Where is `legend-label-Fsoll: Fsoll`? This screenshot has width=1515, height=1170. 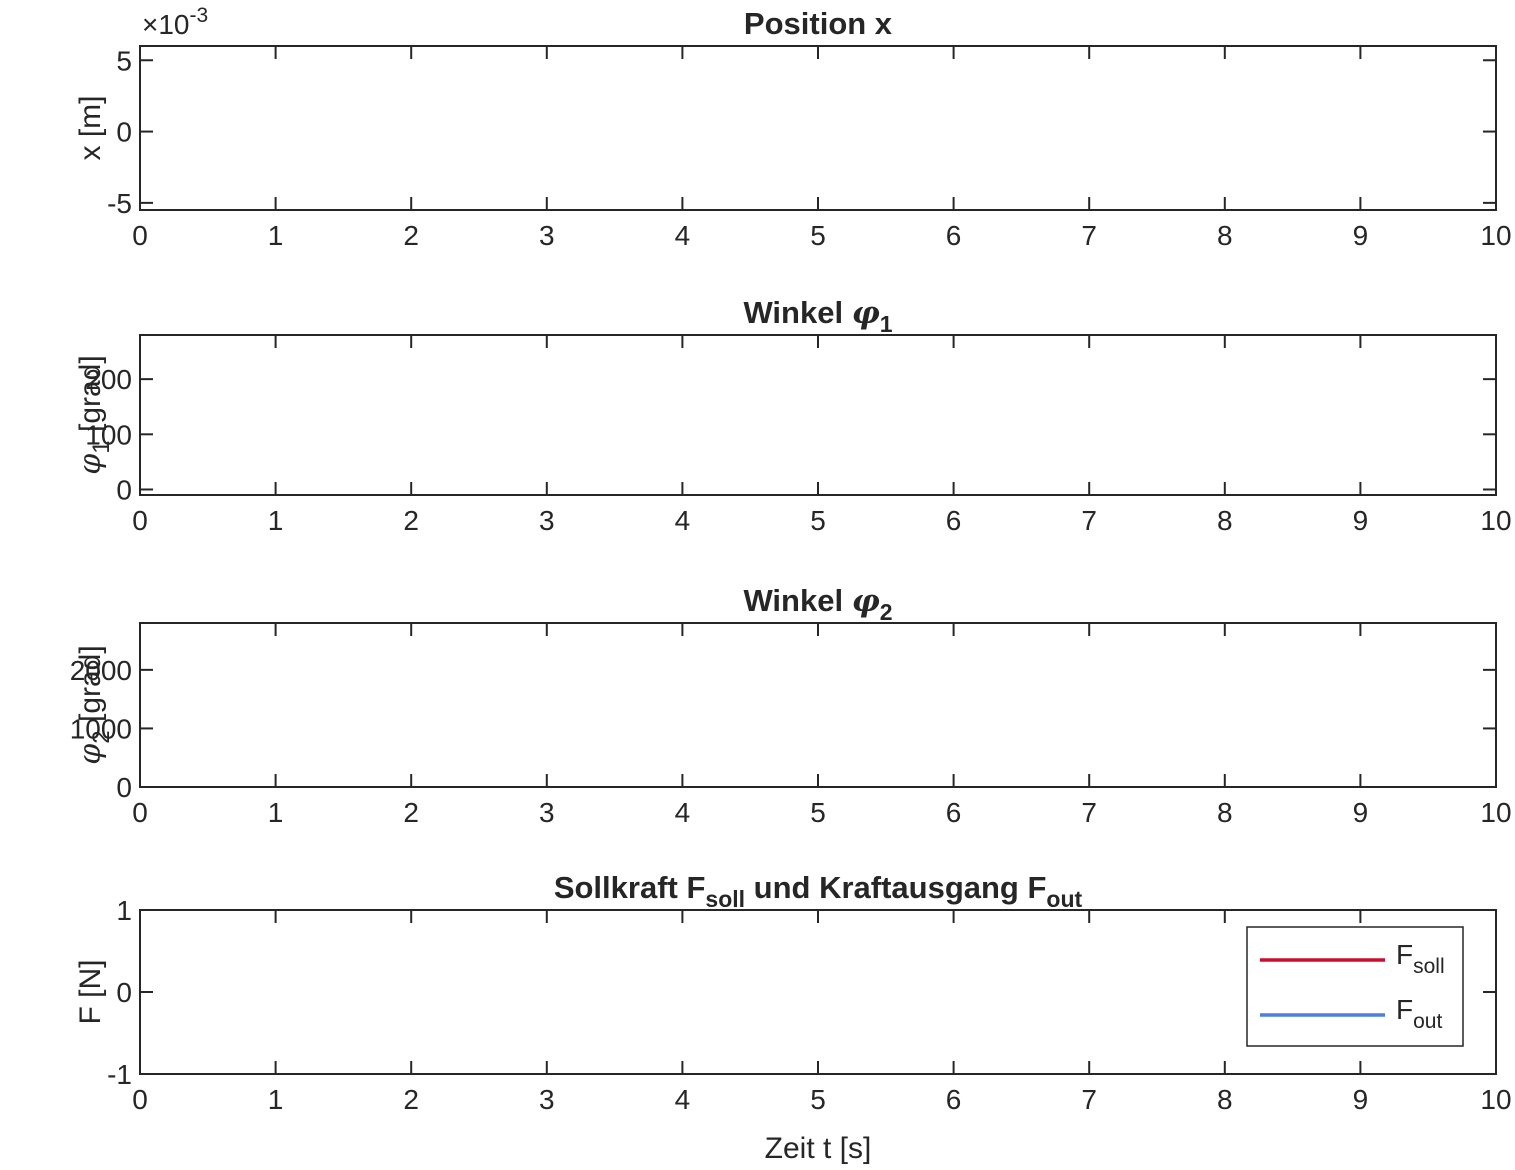
legend-label-Fsoll: Fsoll is located at coordinates (1420, 958).